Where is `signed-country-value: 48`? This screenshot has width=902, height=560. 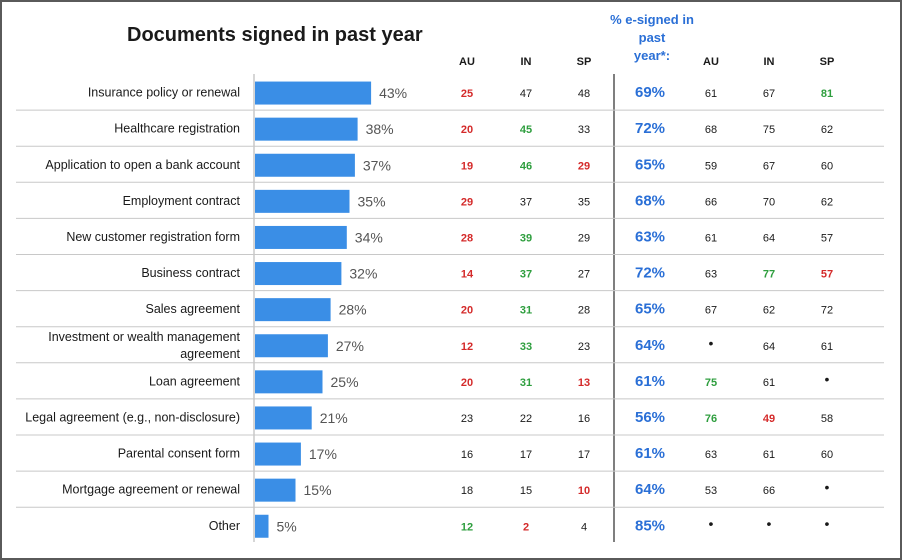 signed-country-value: 48 is located at coordinates (584, 94).